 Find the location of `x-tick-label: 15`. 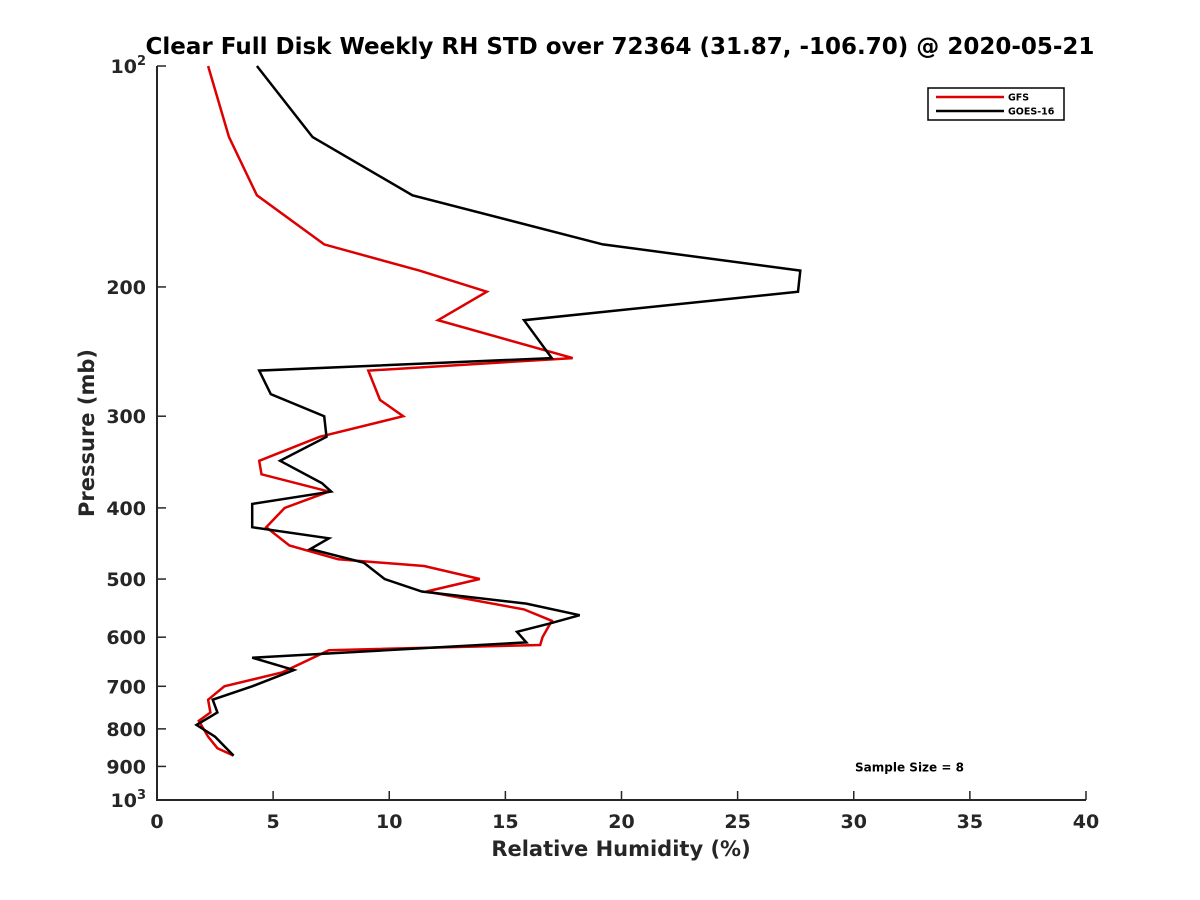

x-tick-label: 15 is located at coordinates (505, 822).